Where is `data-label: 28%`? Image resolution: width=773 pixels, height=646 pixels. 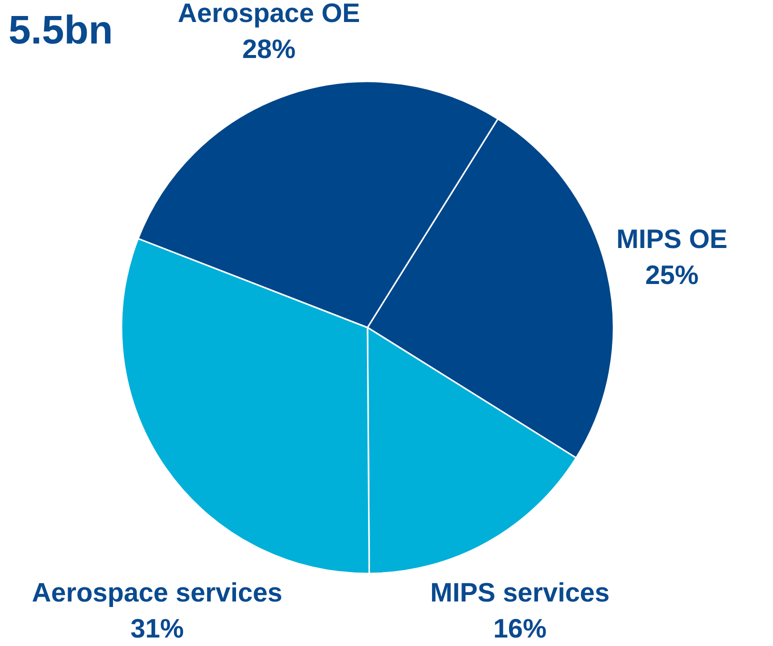
data-label: 28% is located at coordinates (269, 49).